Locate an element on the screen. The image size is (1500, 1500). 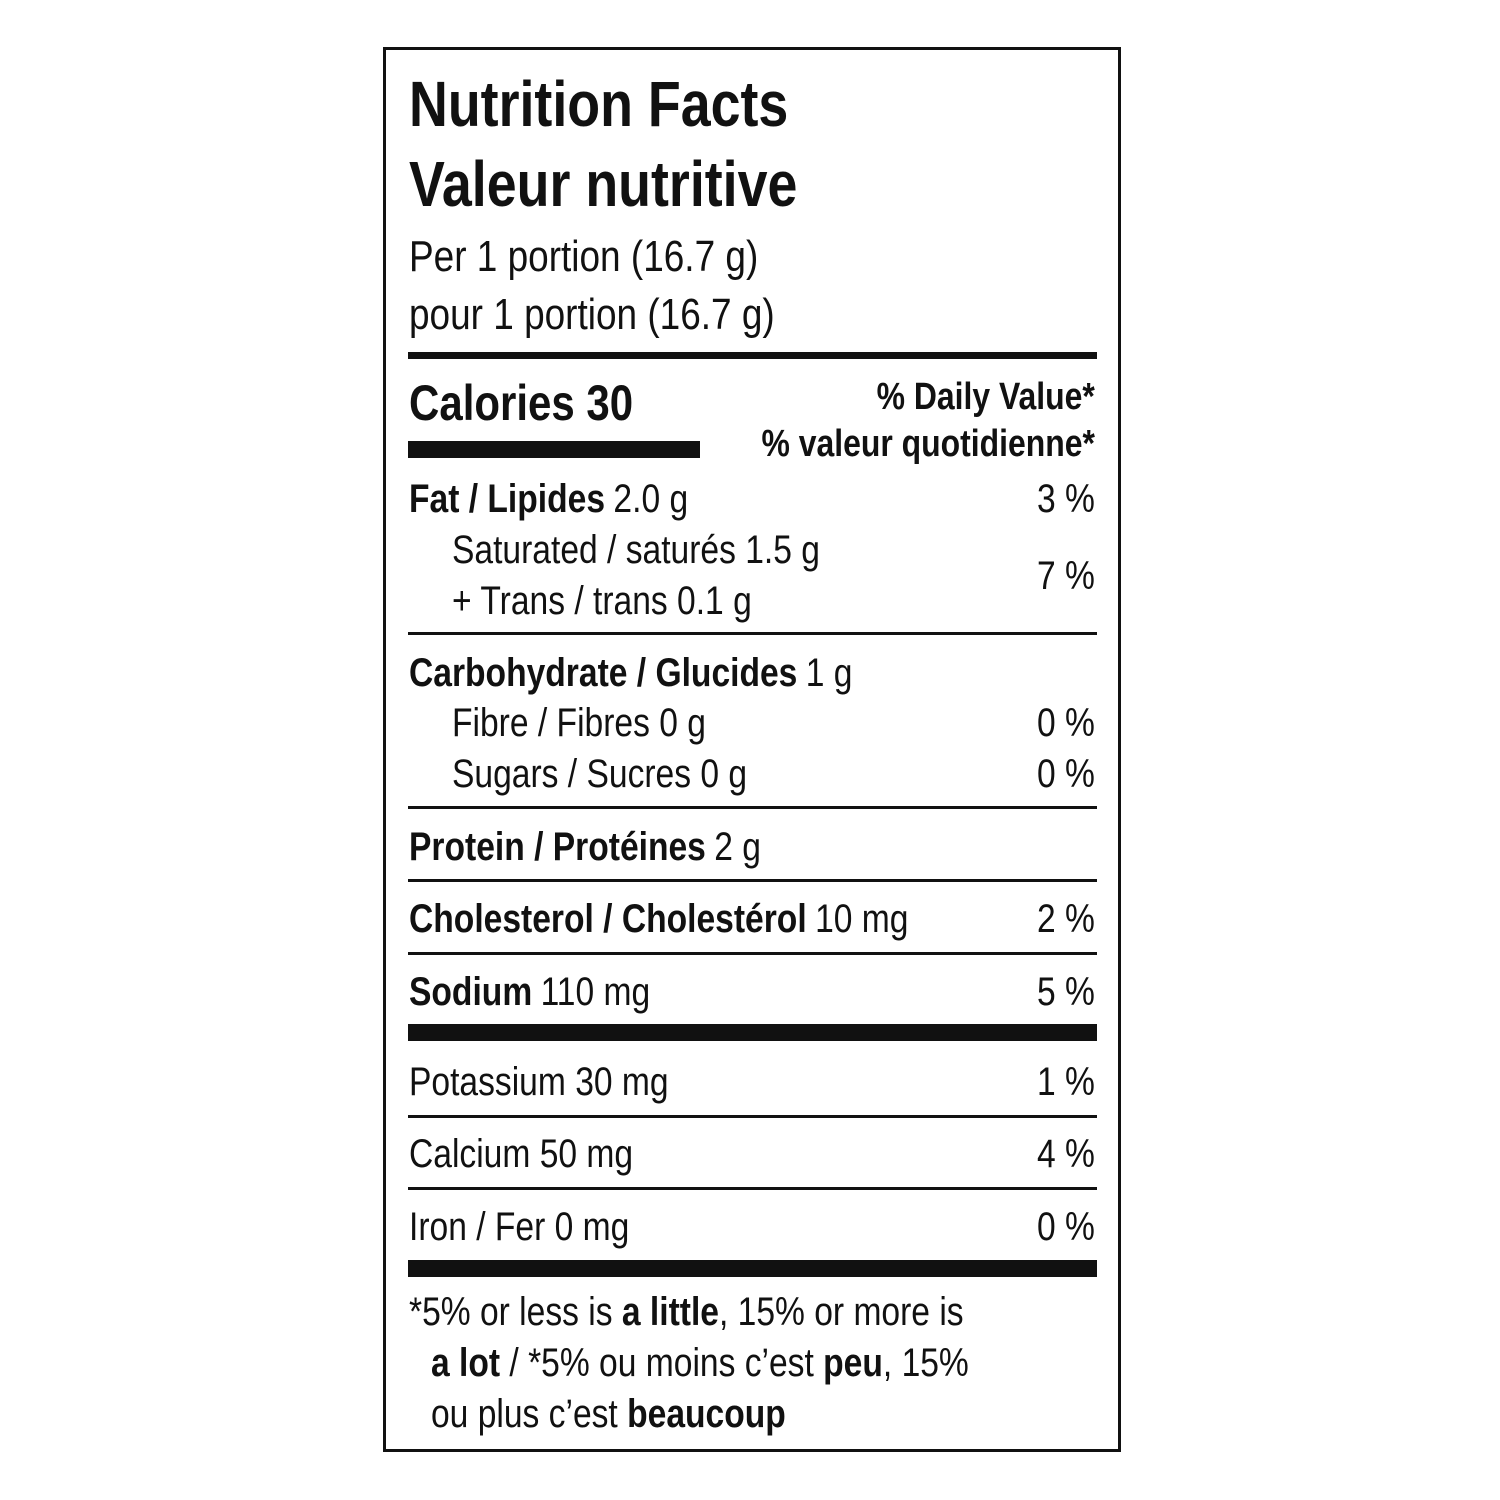
nutrient-row: Cholesterol / Cholestérol 10 mg is located at coordinates (658, 919).